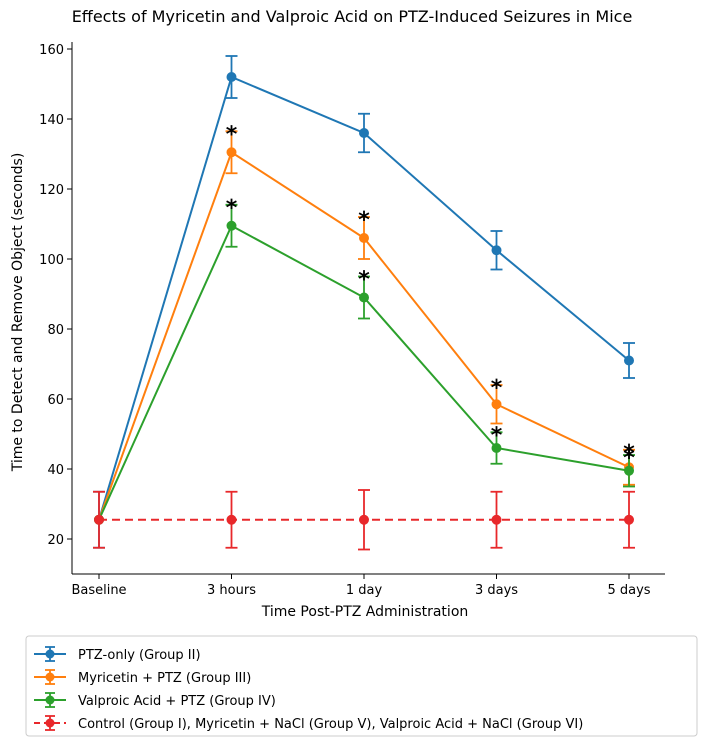 The width and height of the screenshot is (709, 747). Describe the element at coordinates (51, 50) in the screenshot. I see `y-tick-label: 160` at that location.